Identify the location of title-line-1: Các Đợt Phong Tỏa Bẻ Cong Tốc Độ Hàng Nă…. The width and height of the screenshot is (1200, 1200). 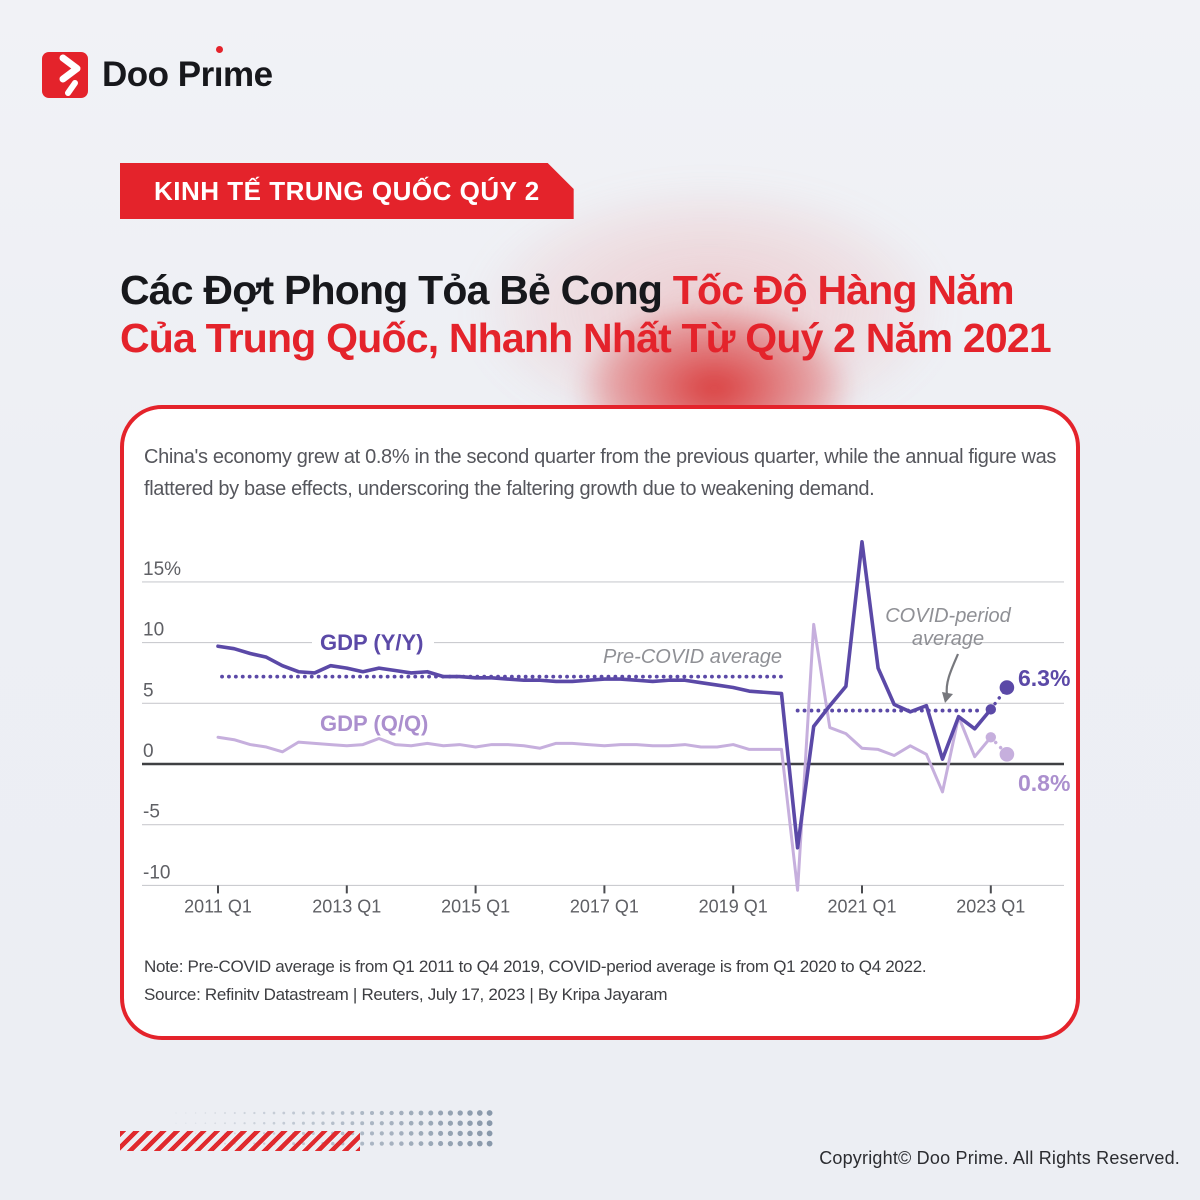
(567, 290).